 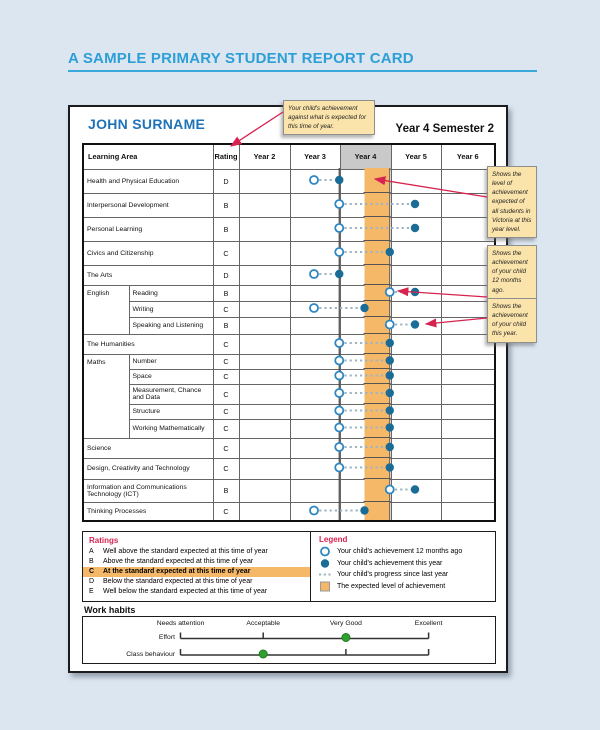 I want to click on table-row: Structure C, so click(x=289, y=411).